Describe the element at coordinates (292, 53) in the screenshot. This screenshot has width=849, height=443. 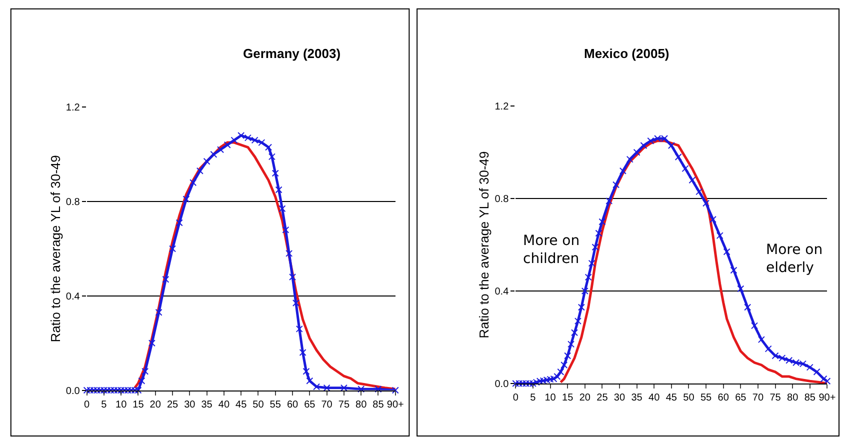
I see `chart-title: Germany (2003)` at that location.